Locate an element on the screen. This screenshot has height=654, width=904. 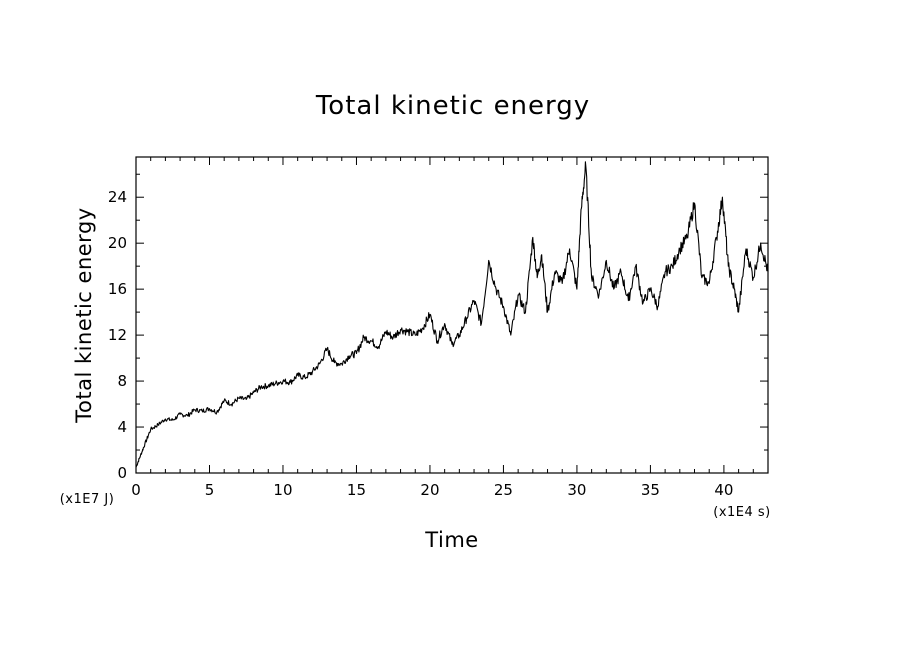
y-unit-label: (x1E7 J) is located at coordinates (87, 499).